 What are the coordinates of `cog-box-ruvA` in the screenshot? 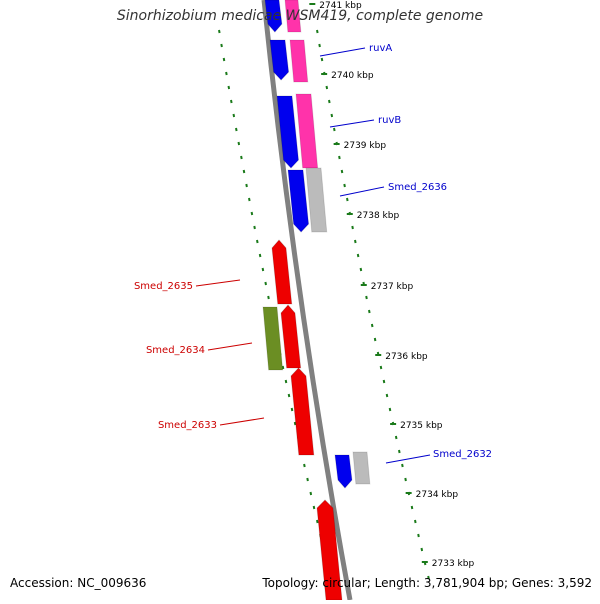 It's located at (299, 61).